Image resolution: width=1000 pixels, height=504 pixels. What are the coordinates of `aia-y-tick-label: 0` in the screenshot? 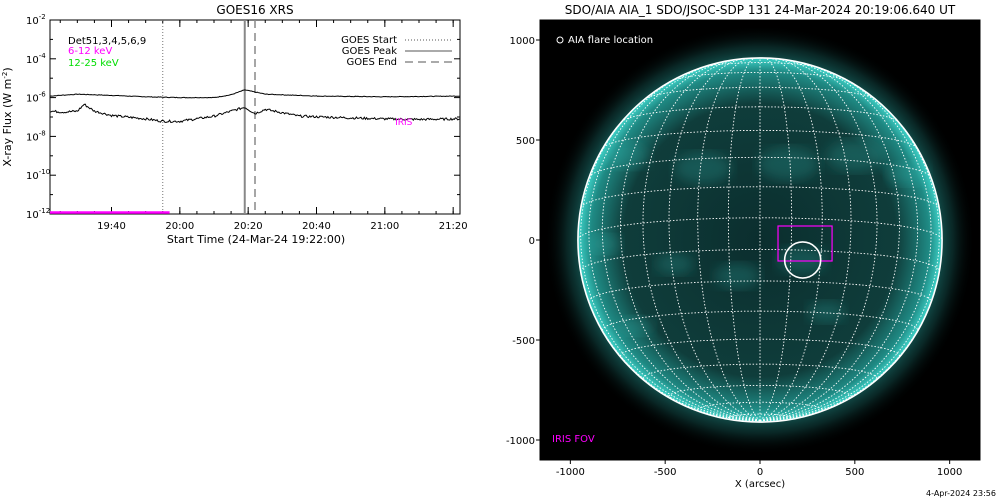 It's located at (532, 241).